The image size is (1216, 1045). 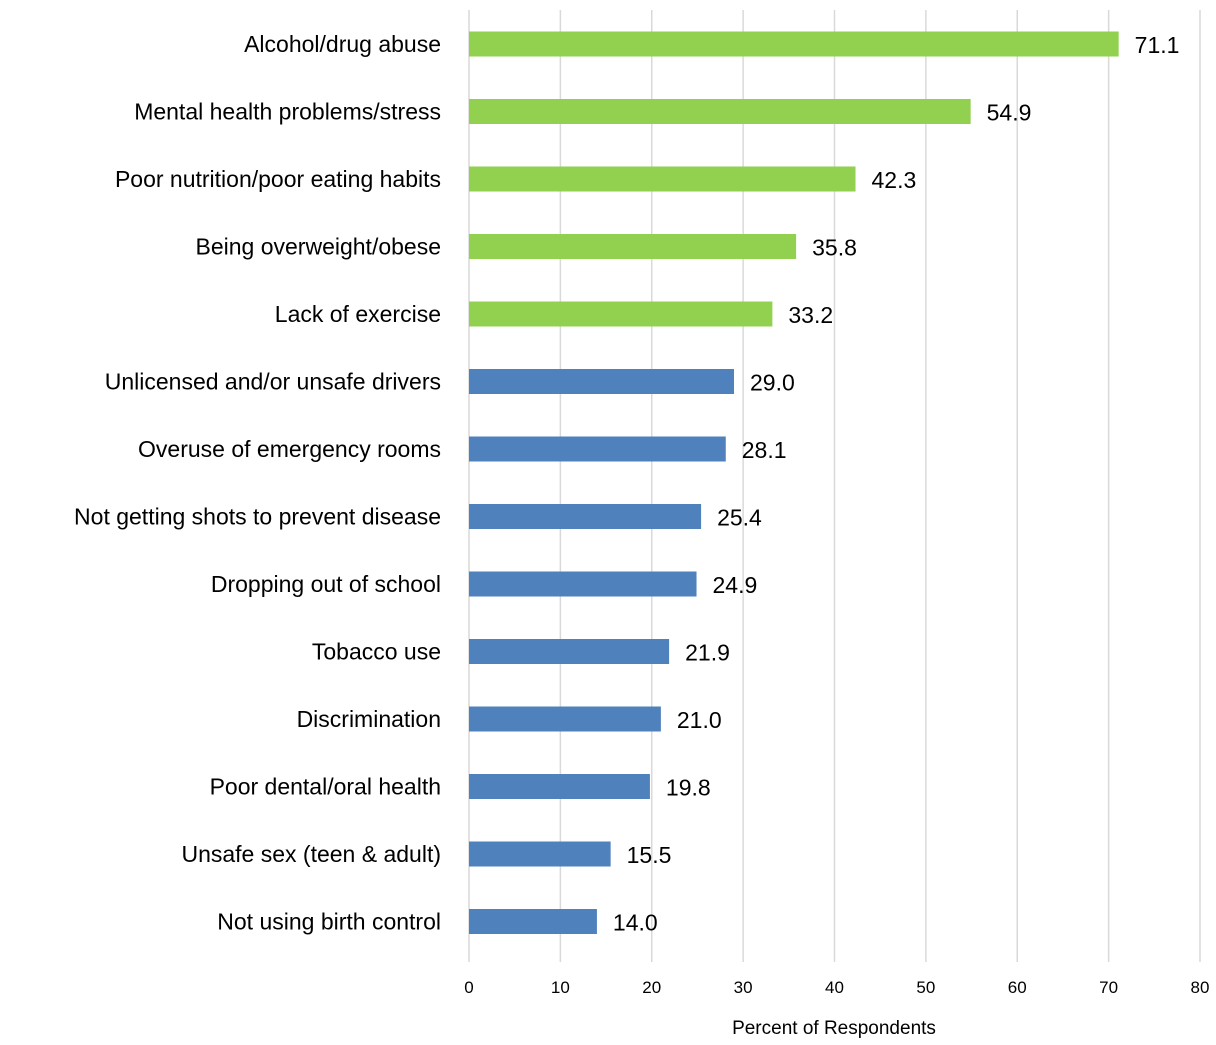 What do you see at coordinates (342, 44) in the screenshot?
I see `category-label: Alcohol/drug abuse` at bounding box center [342, 44].